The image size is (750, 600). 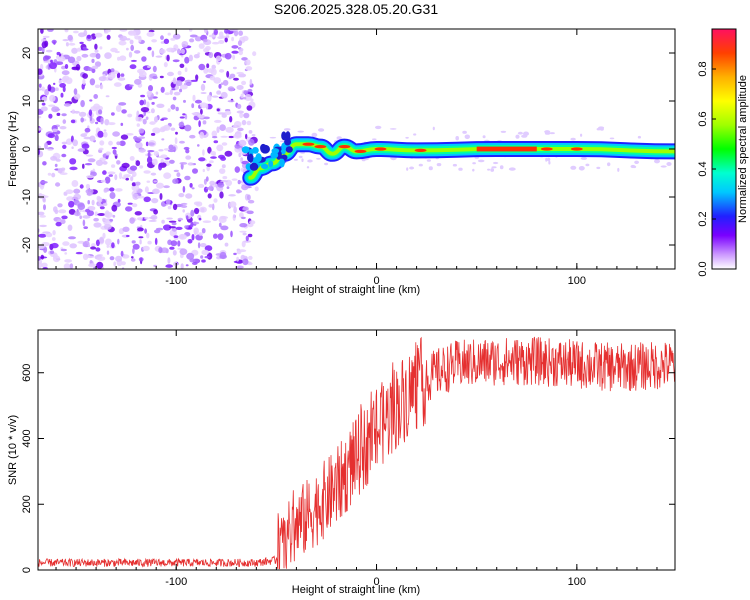 I want to click on colorbar-tick-label: 0.6, so click(x=703, y=118).